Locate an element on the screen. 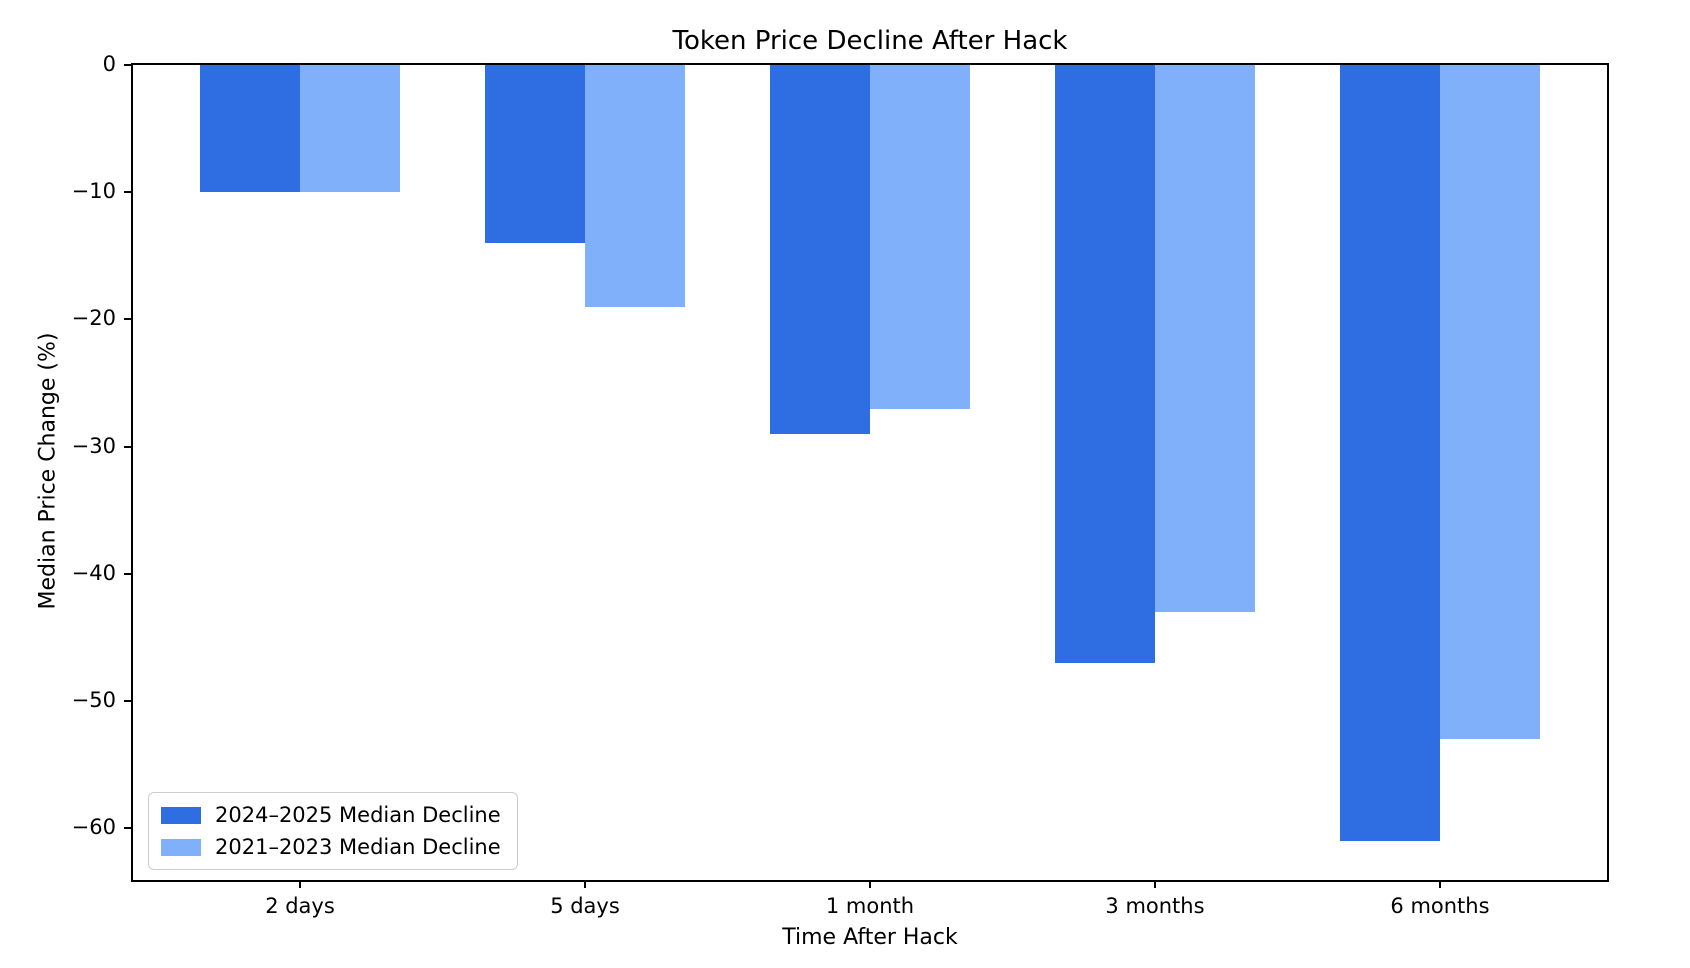 This screenshot has width=1690, height=968. bar-series0-cat1 is located at coordinates (535, 154).